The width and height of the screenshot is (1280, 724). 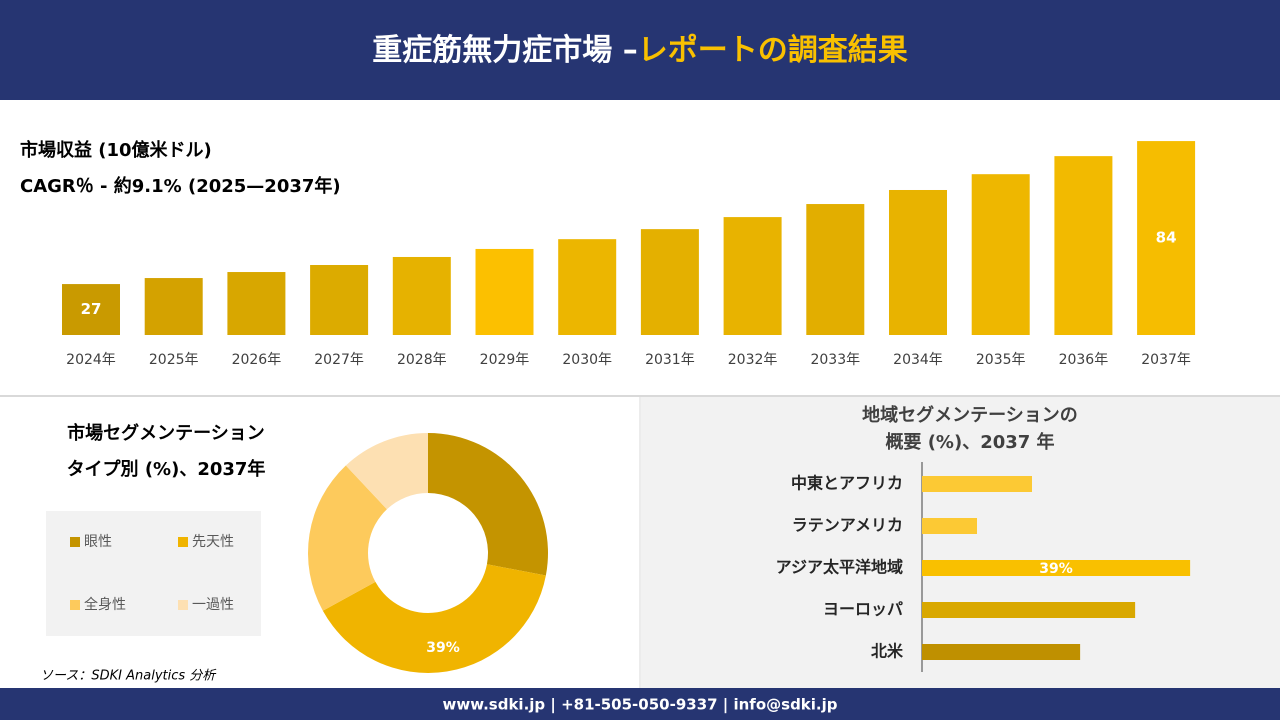 I want to click on source: ソース：SDKI Analytics 分析, so click(x=128, y=676).